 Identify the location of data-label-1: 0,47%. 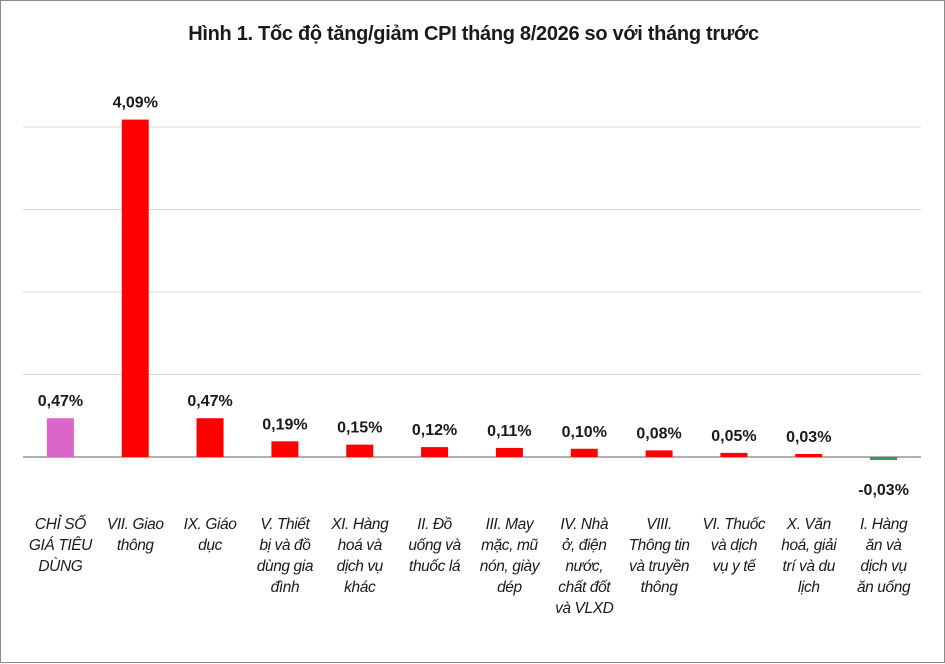
(60, 401).